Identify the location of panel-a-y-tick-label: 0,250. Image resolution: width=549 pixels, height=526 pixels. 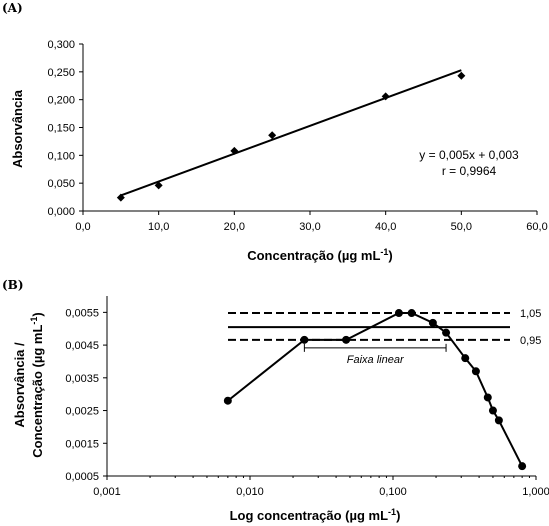
(61, 73).